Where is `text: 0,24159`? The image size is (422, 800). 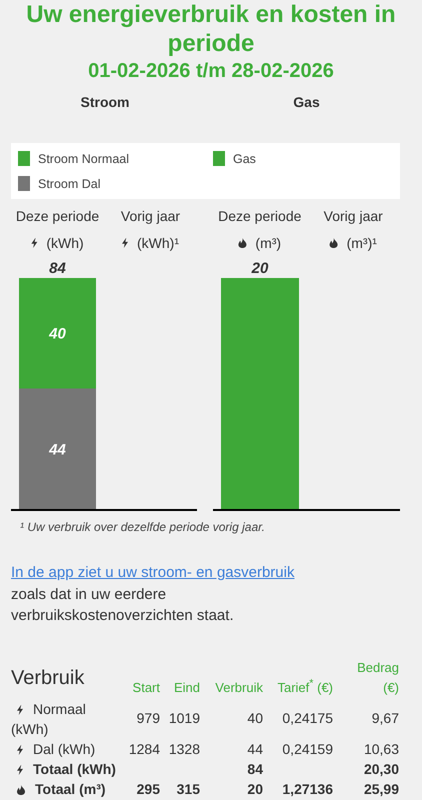
text: 0,24159 is located at coordinates (307, 748).